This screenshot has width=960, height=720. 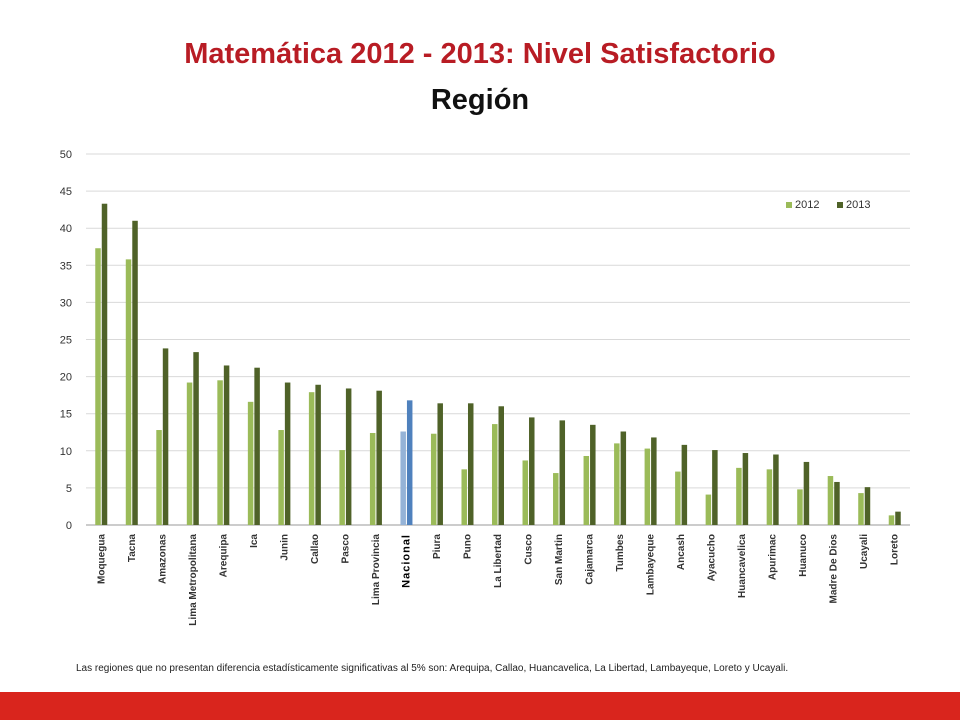 What do you see at coordinates (250, 463) in the screenshot?
I see `bar-2012-ica` at bounding box center [250, 463].